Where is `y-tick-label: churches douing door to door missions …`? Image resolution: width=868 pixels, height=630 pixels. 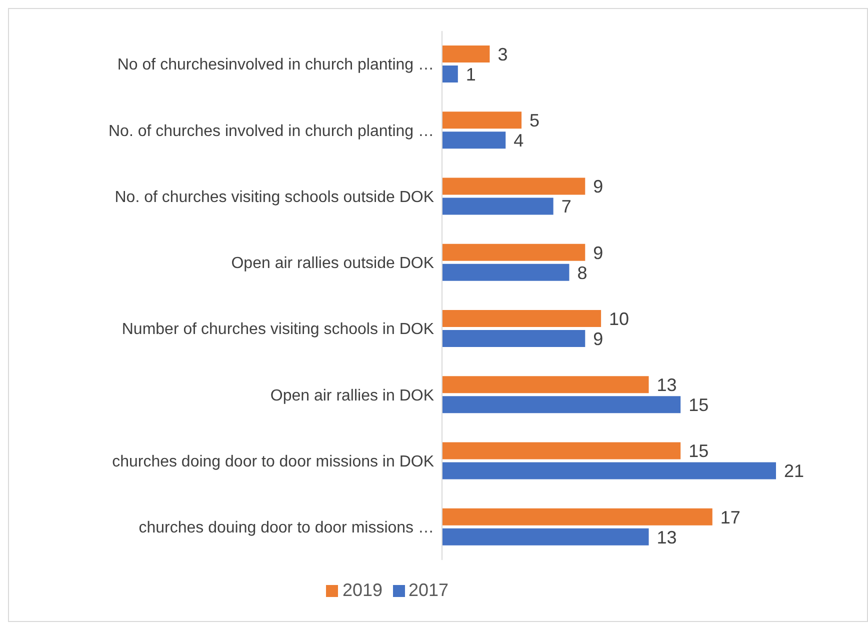 y-tick-label: churches douing door to door missions … is located at coordinates (286, 528).